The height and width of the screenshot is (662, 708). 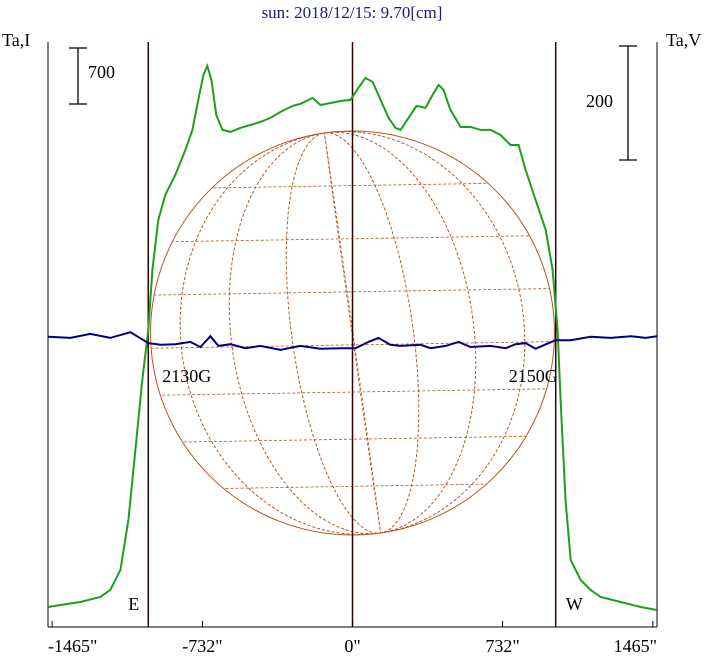 What do you see at coordinates (133, 604) in the screenshot?
I see `limb-label: E` at bounding box center [133, 604].